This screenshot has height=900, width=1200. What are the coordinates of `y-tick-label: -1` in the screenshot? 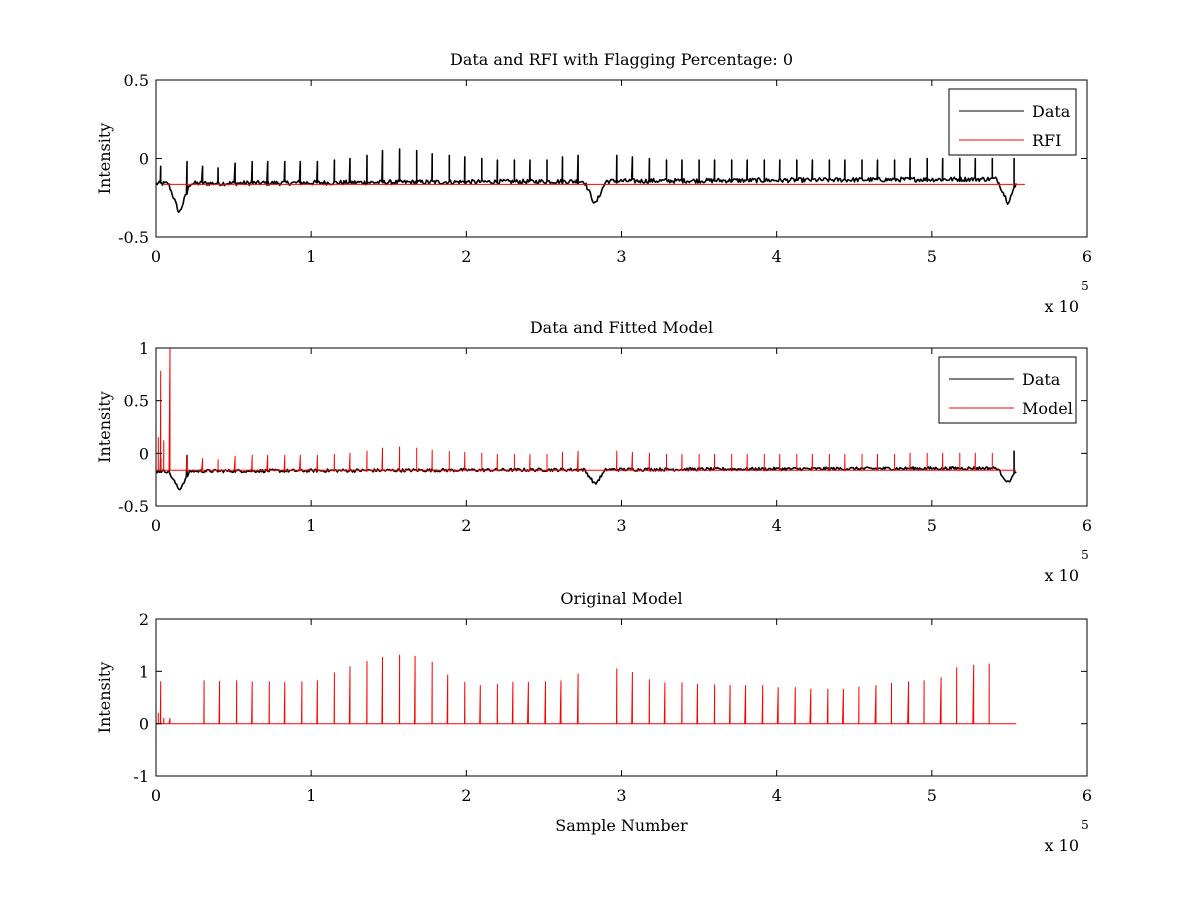 It's located at (141, 776).